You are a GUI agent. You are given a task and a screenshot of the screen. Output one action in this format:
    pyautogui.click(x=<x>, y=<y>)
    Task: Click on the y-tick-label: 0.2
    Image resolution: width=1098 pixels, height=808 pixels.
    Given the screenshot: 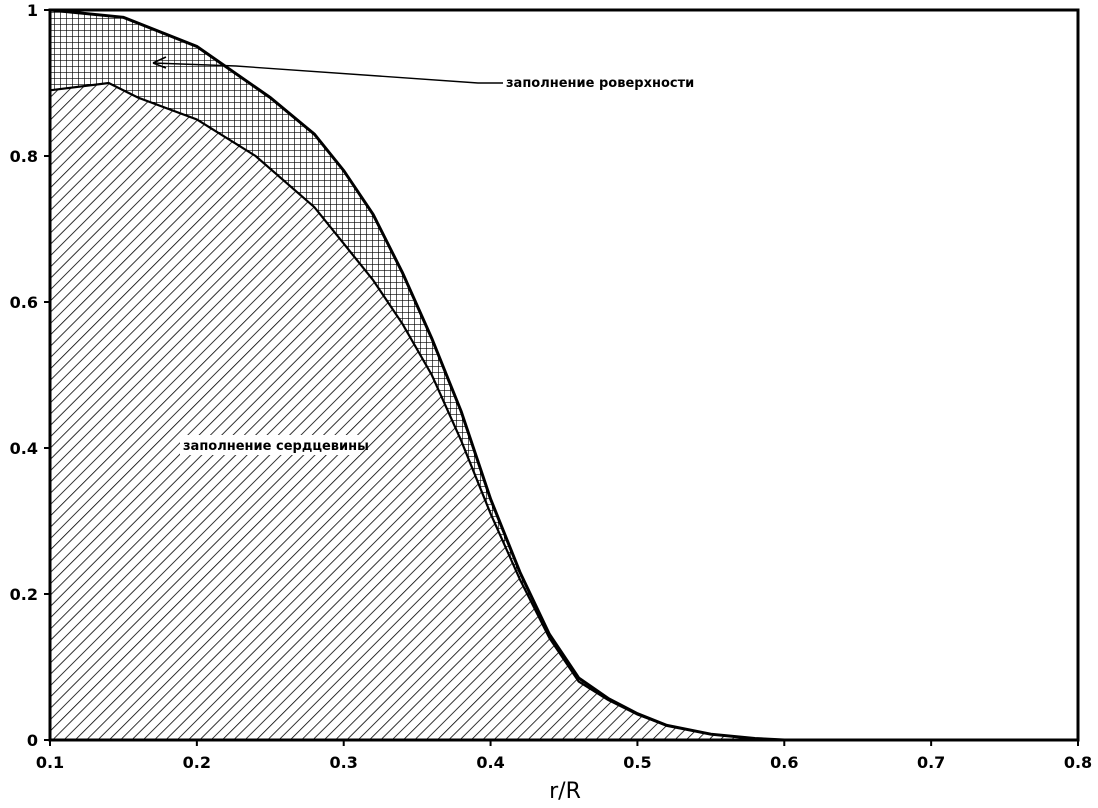 What is the action you would take?
    pyautogui.click(x=24, y=594)
    